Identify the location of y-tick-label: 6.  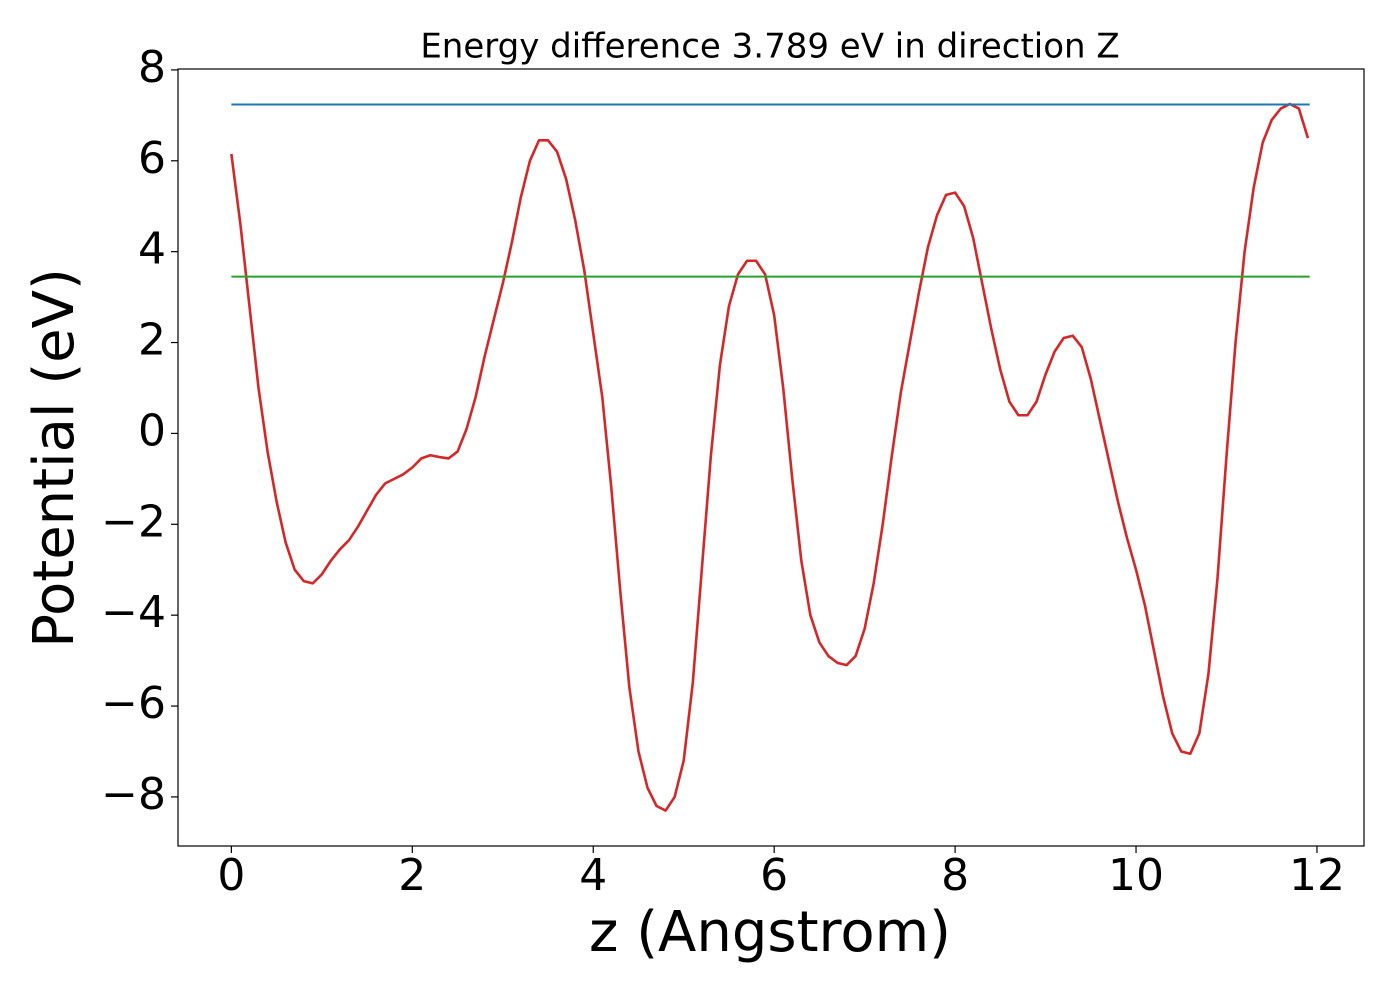
(152, 158).